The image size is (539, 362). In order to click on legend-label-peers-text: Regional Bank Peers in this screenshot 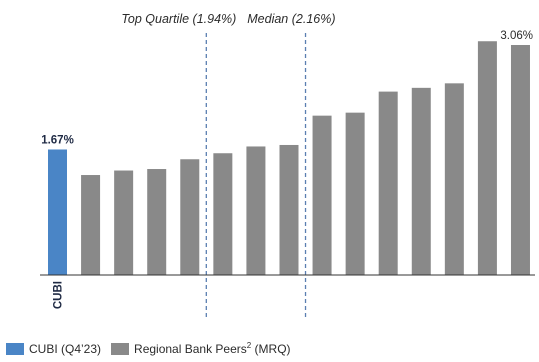, I will do `click(190, 349)`.